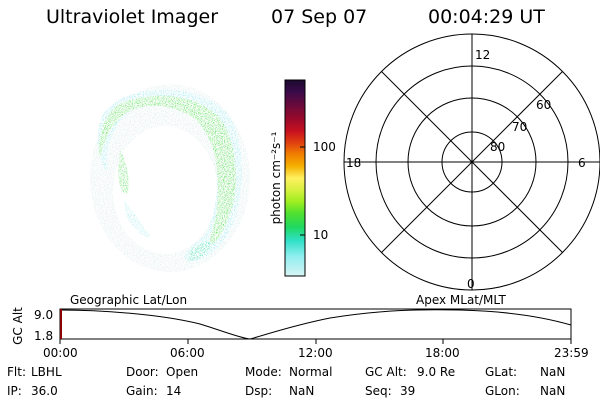 This screenshot has height=400, width=600. What do you see at coordinates (44, 336) in the screenshot?
I see `timeline-ytick-min: 1.8` at bounding box center [44, 336].